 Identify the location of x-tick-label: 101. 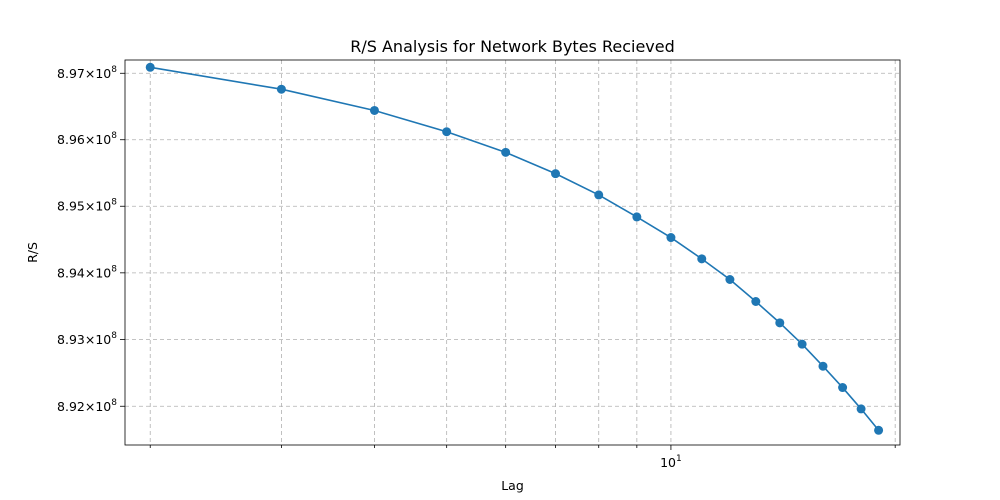
(671, 462).